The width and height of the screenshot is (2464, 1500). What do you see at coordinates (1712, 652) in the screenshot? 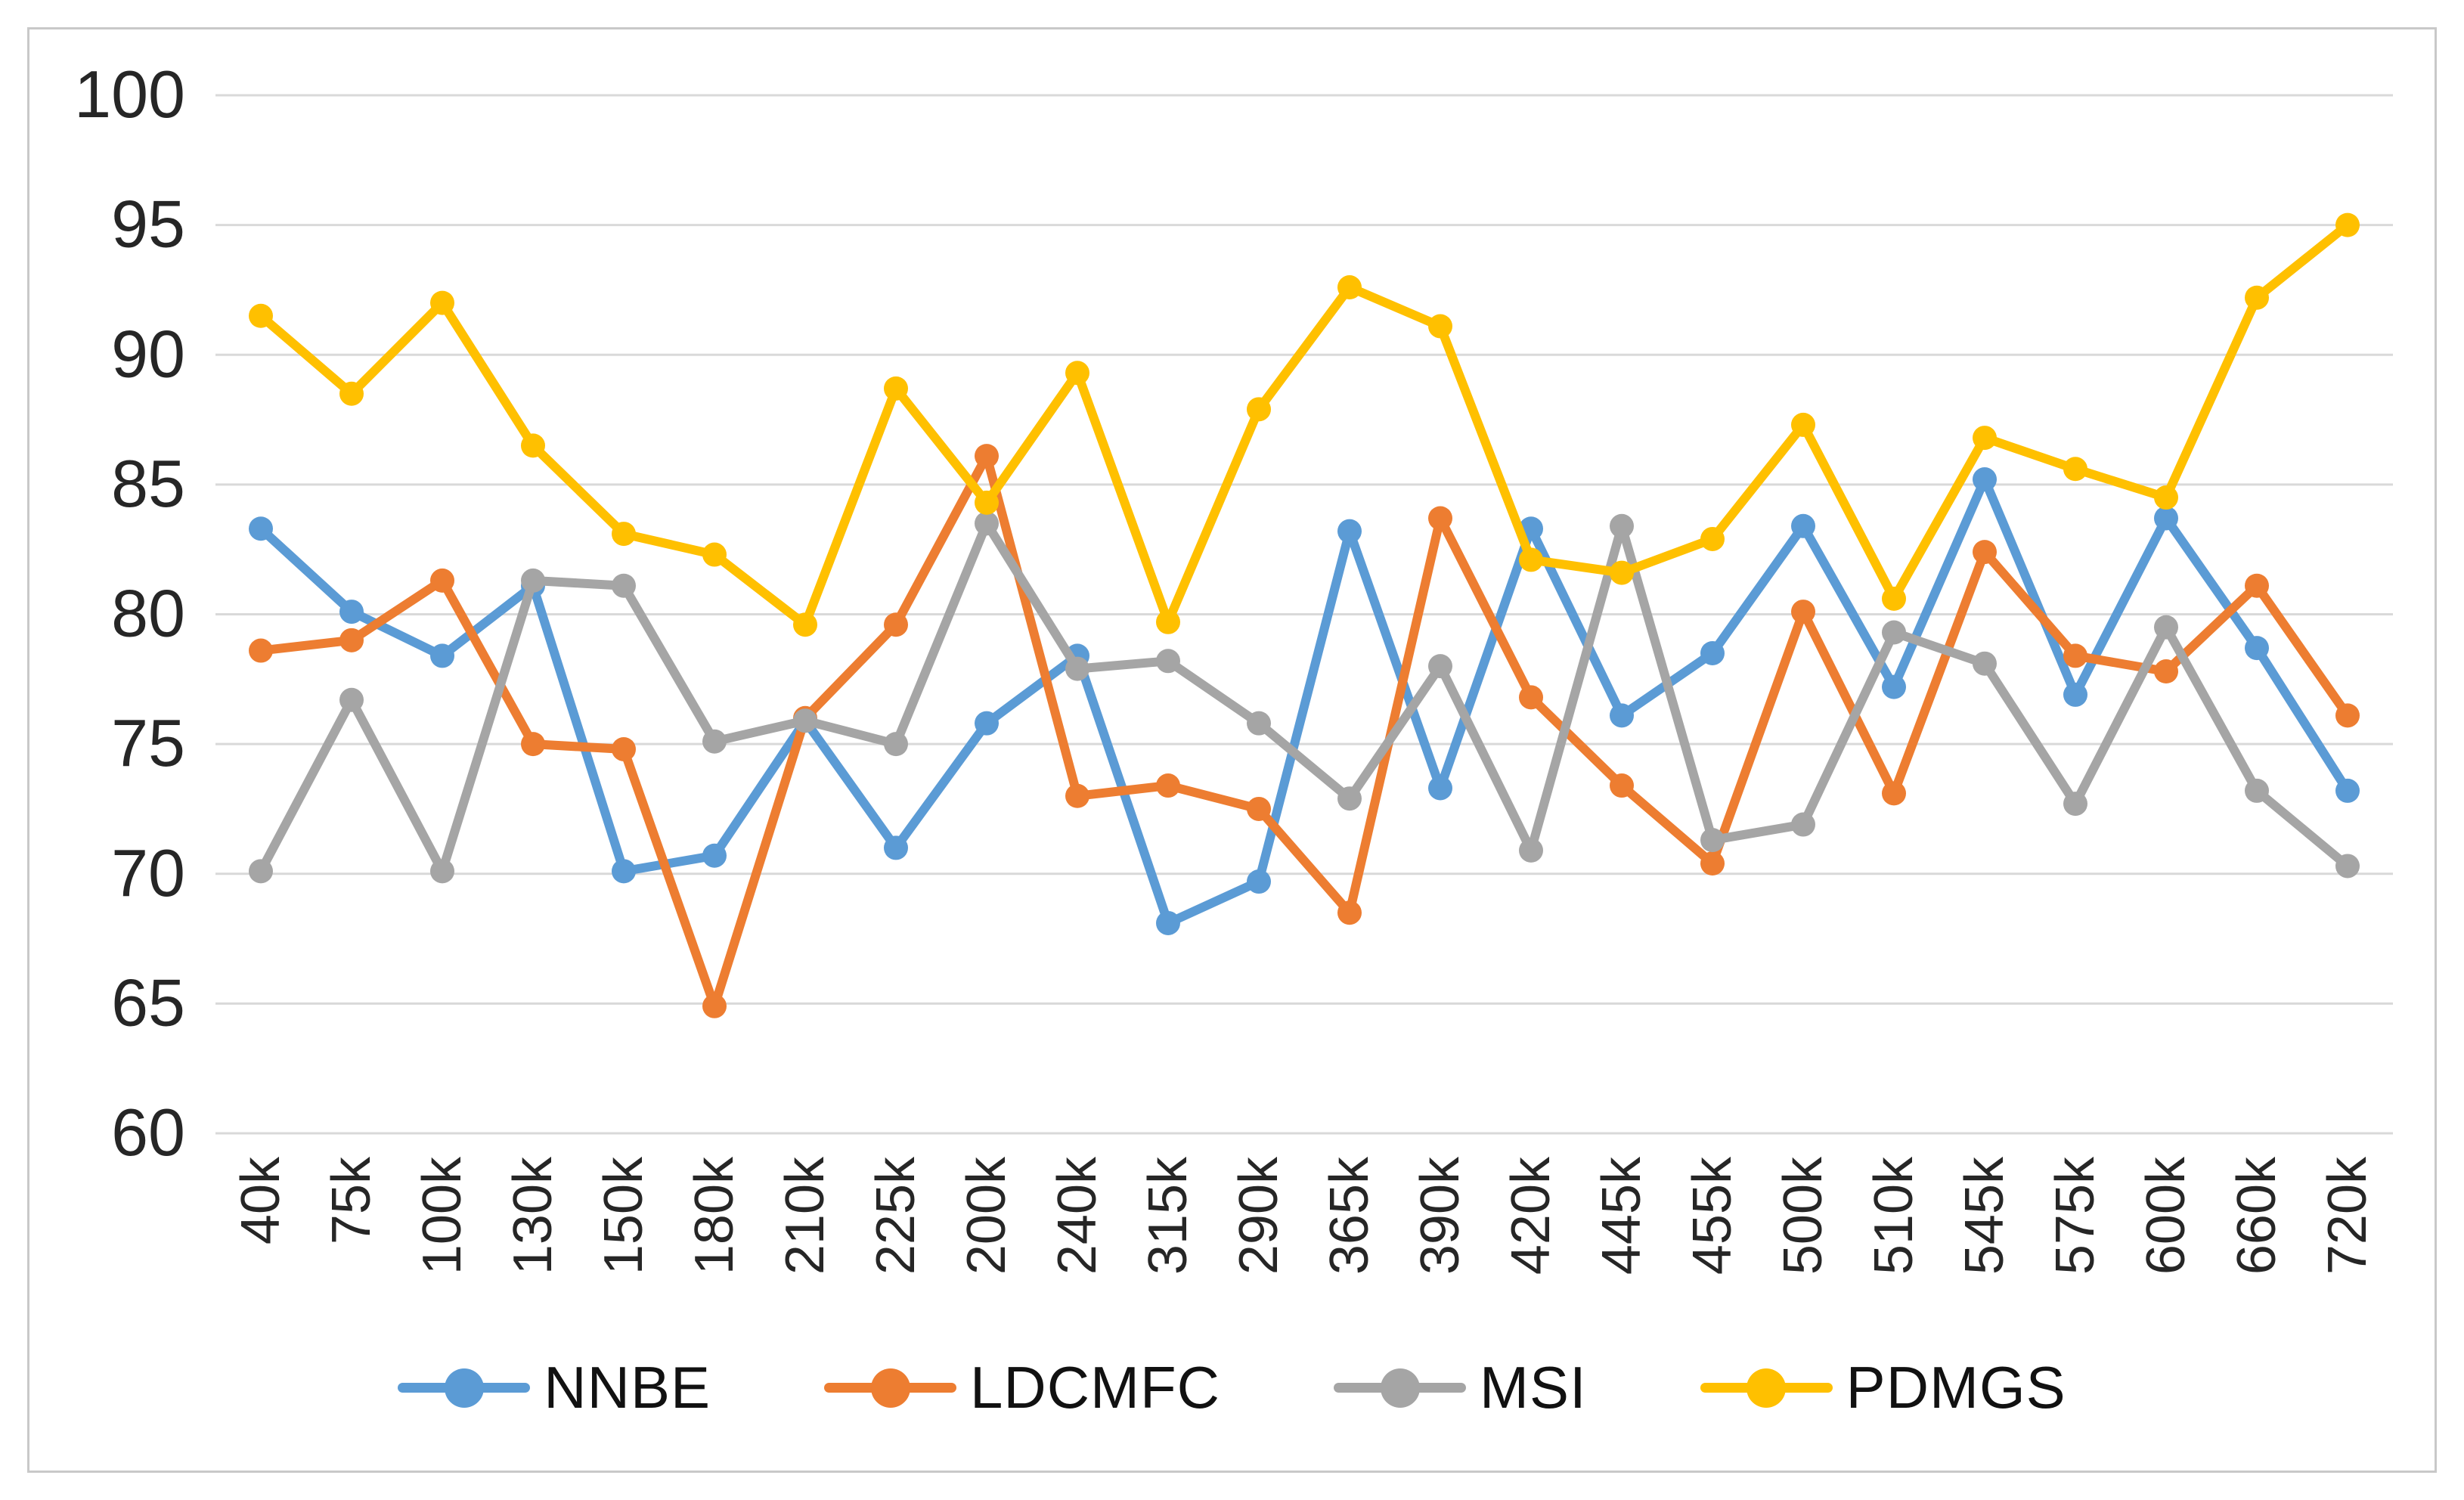
I see `data-point-NNBE-455k` at bounding box center [1712, 652].